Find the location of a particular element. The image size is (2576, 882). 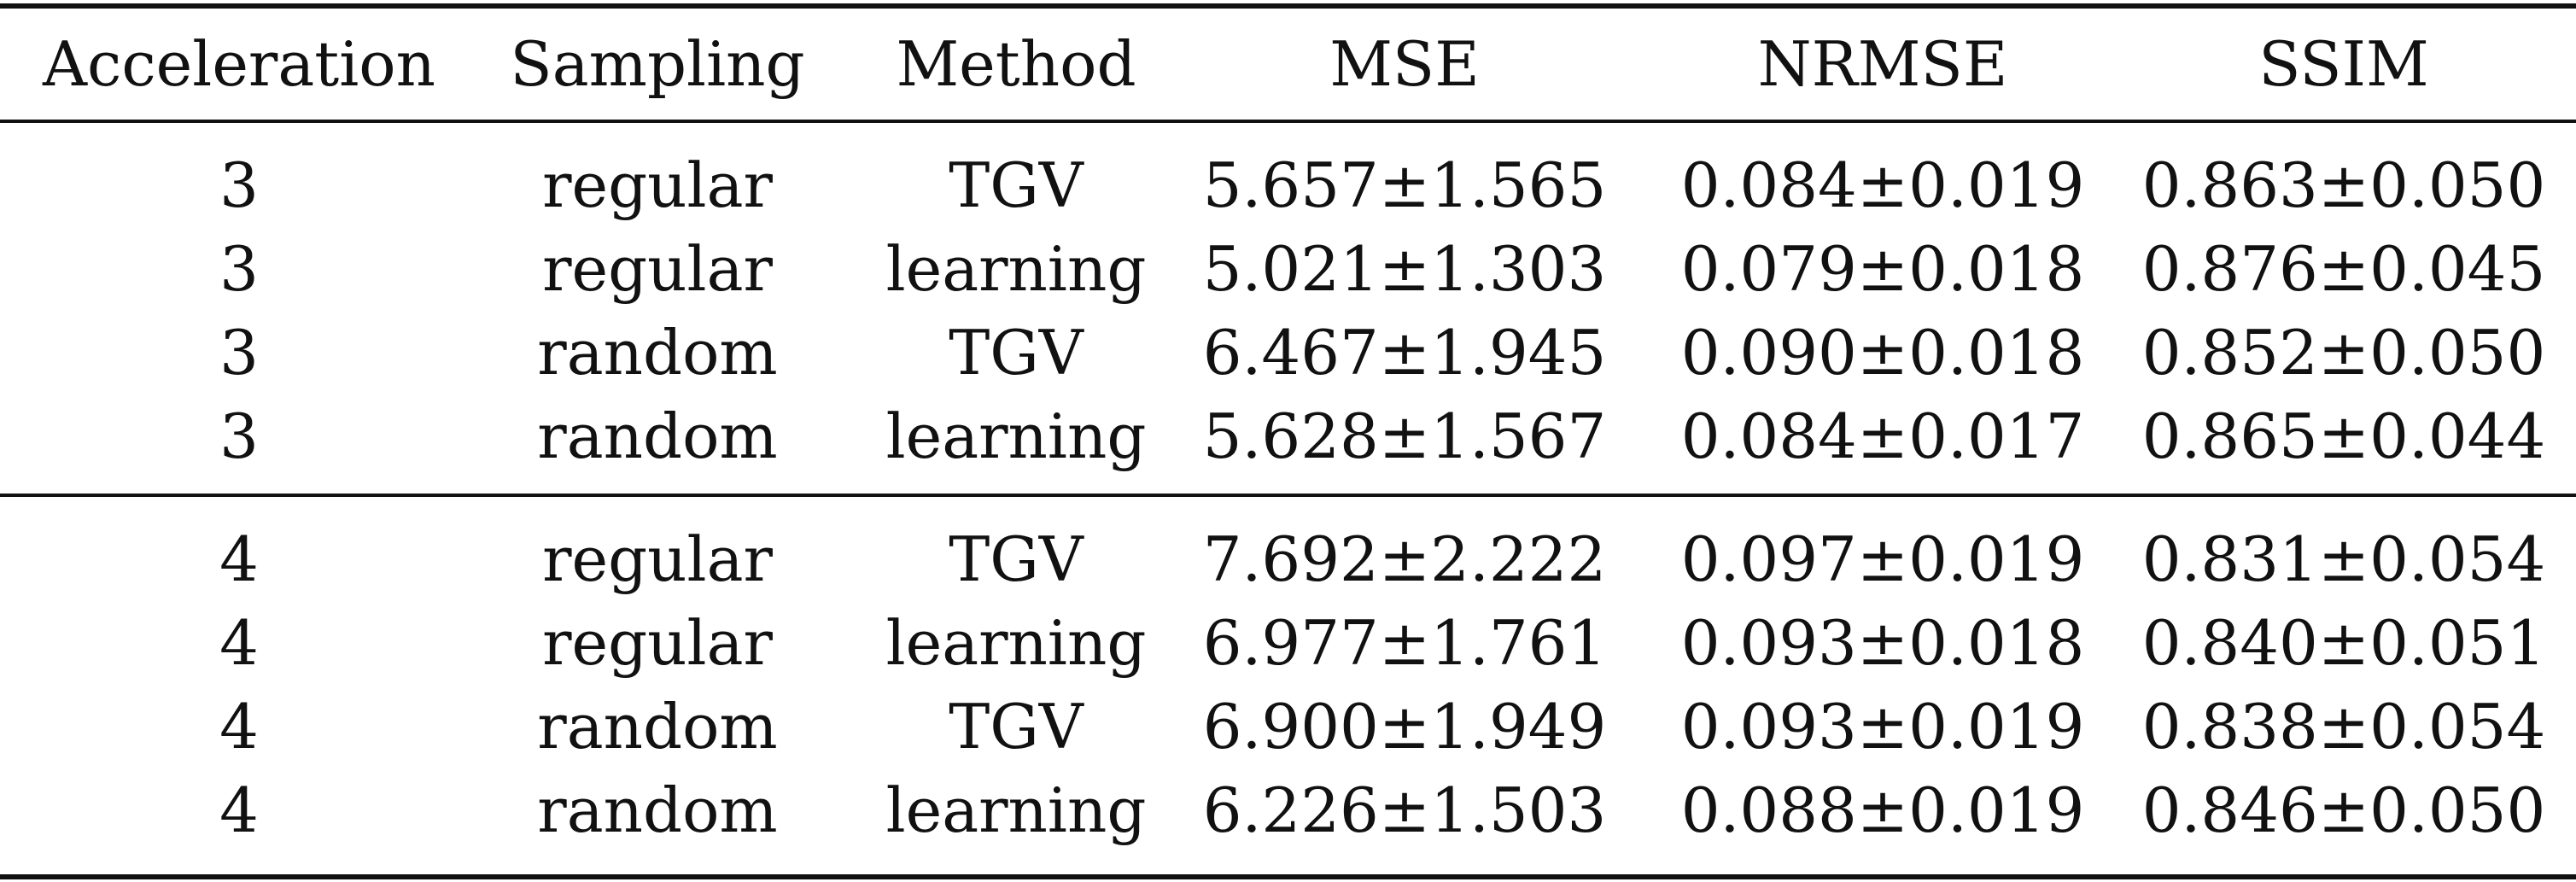

cell-ssim: 0.865±0.044 is located at coordinates (2343, 436).